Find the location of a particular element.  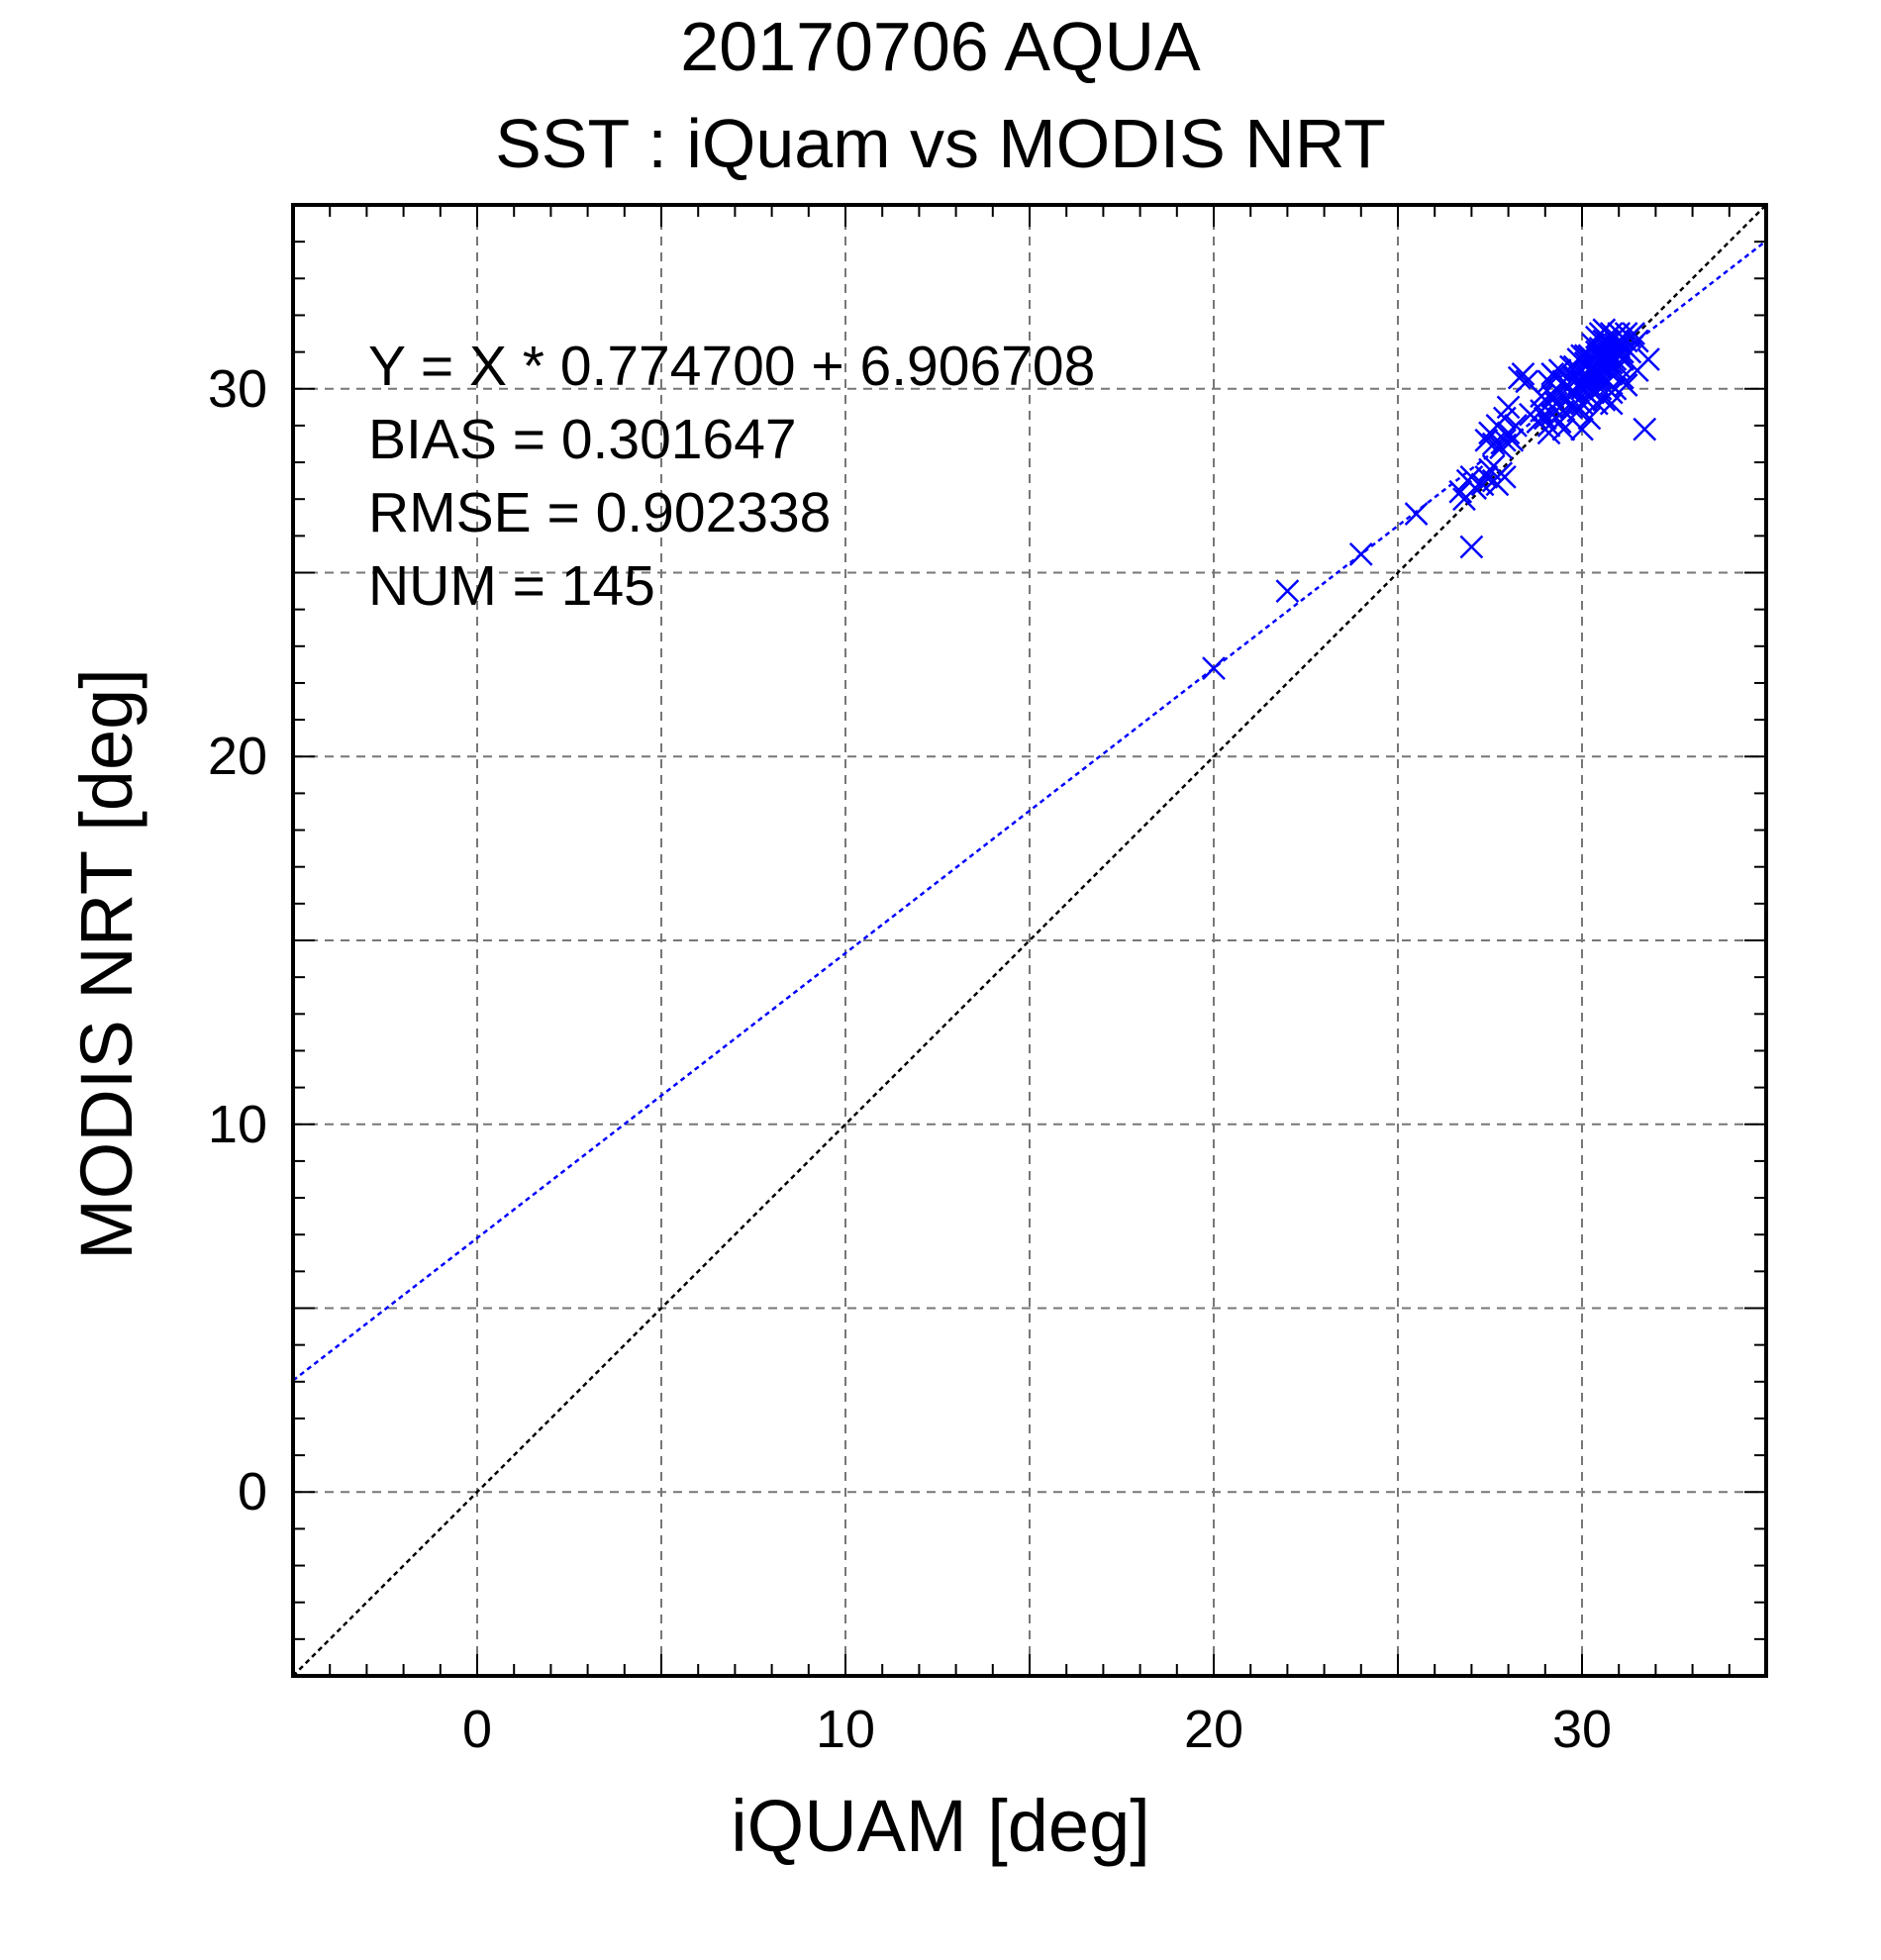

data-points is located at coordinates (1431, 499).